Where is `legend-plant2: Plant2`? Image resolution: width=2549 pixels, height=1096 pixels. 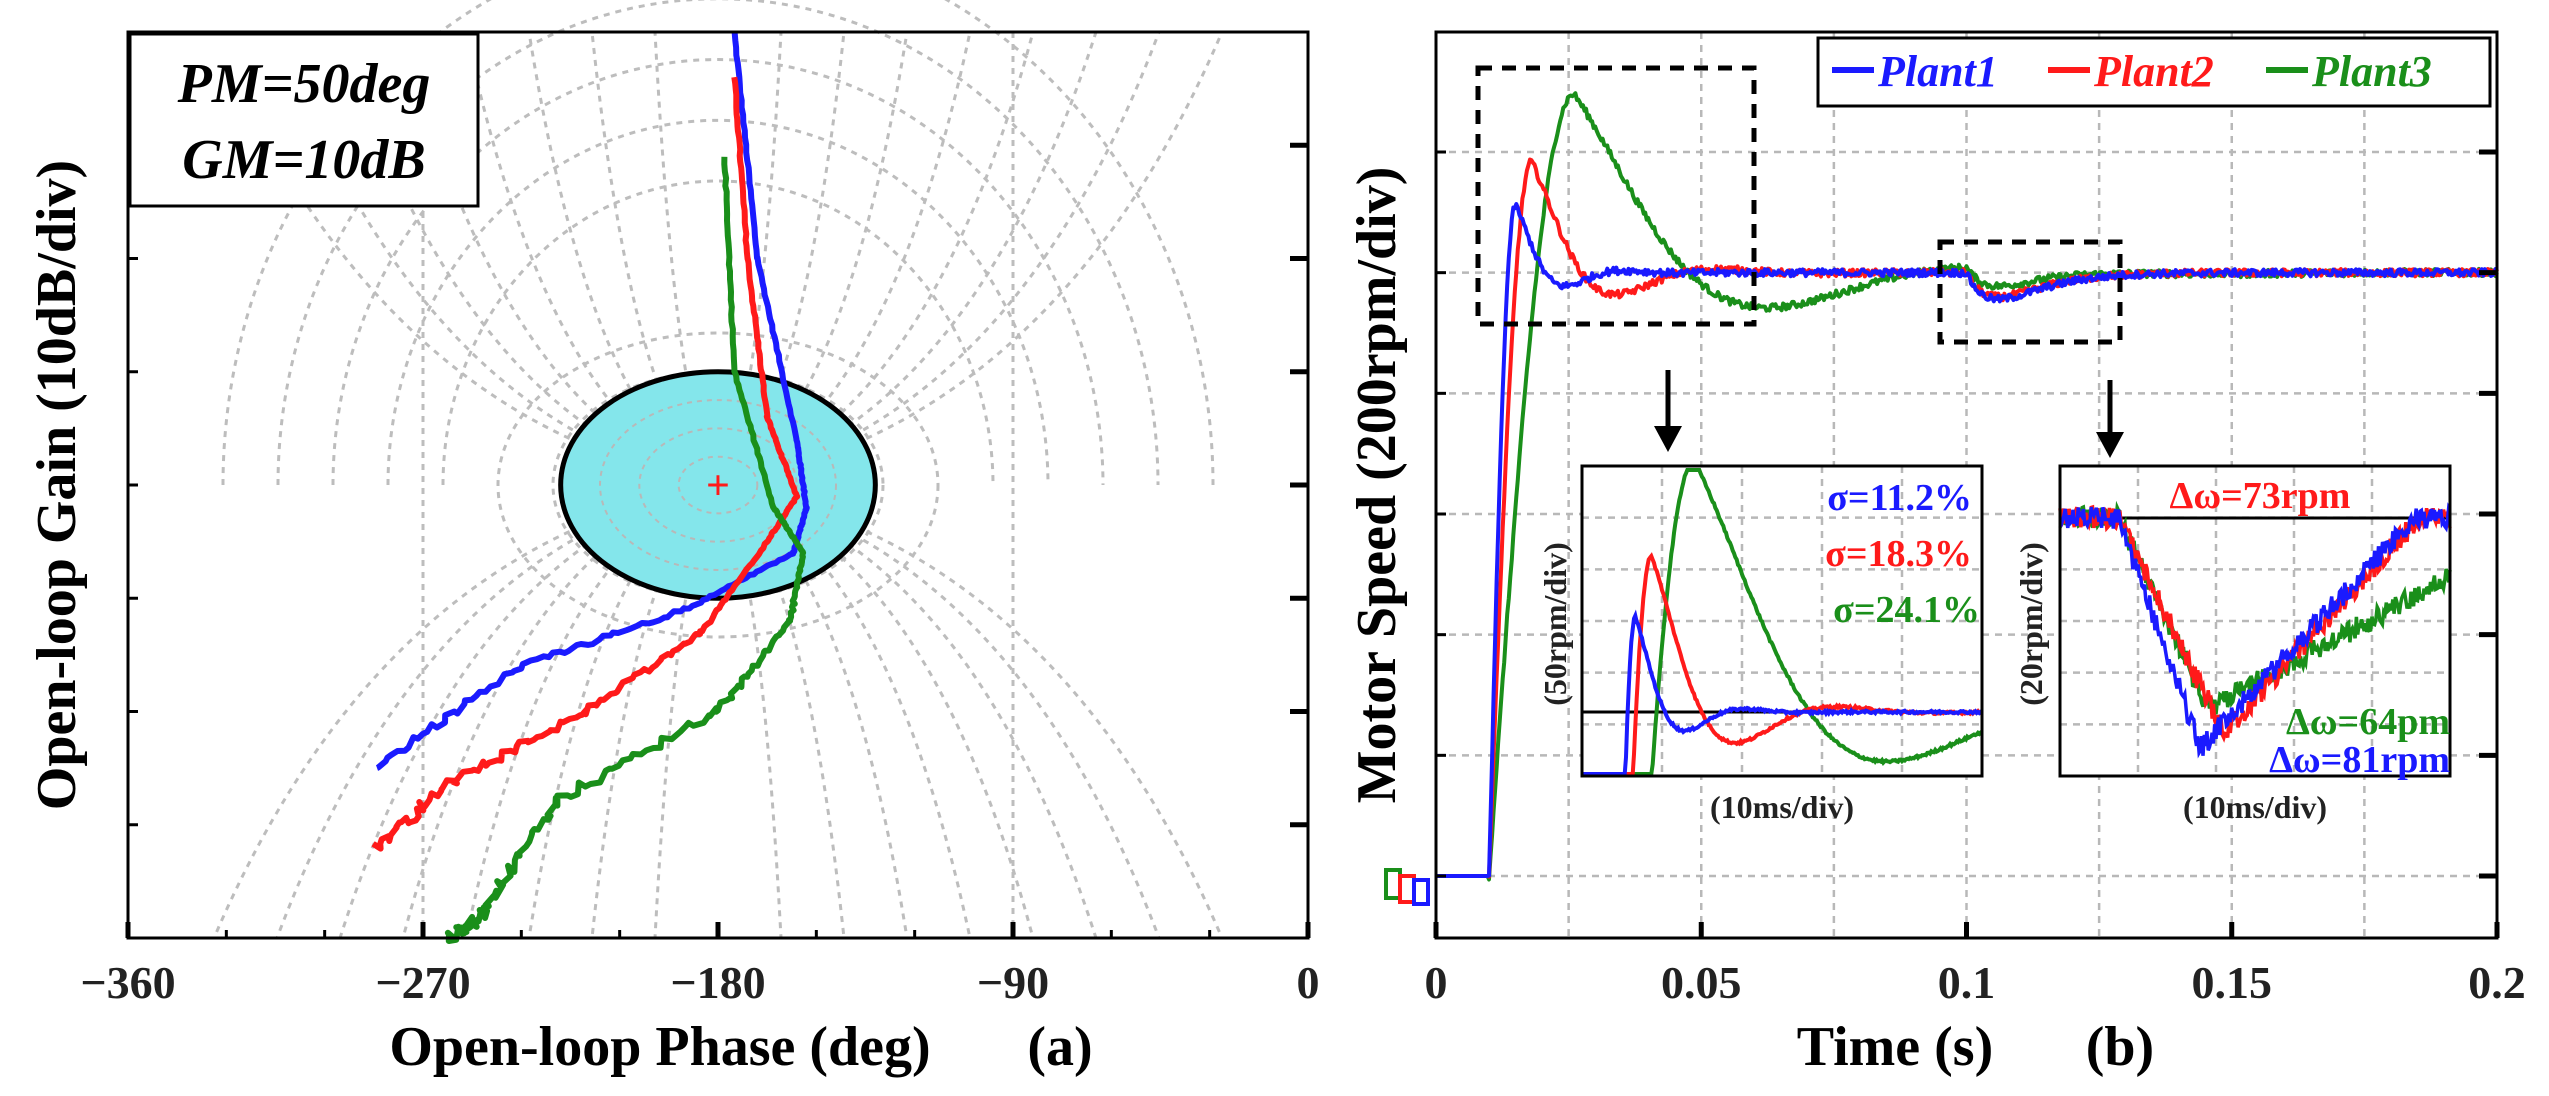
legend-plant2: Plant2 is located at coordinates (2153, 71).